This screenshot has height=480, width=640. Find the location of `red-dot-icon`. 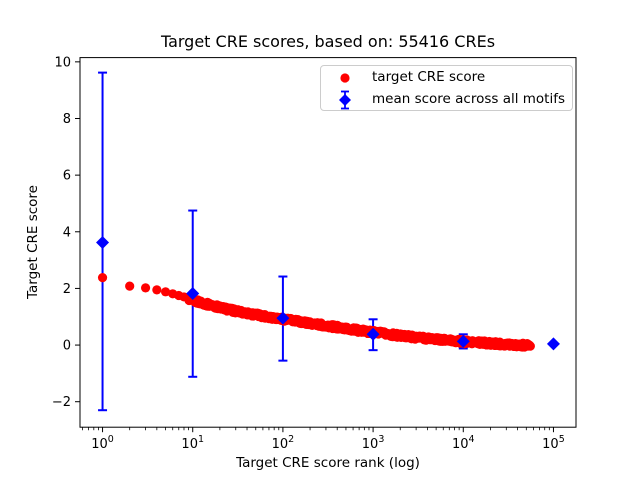

red-dot-icon is located at coordinates (345, 78).